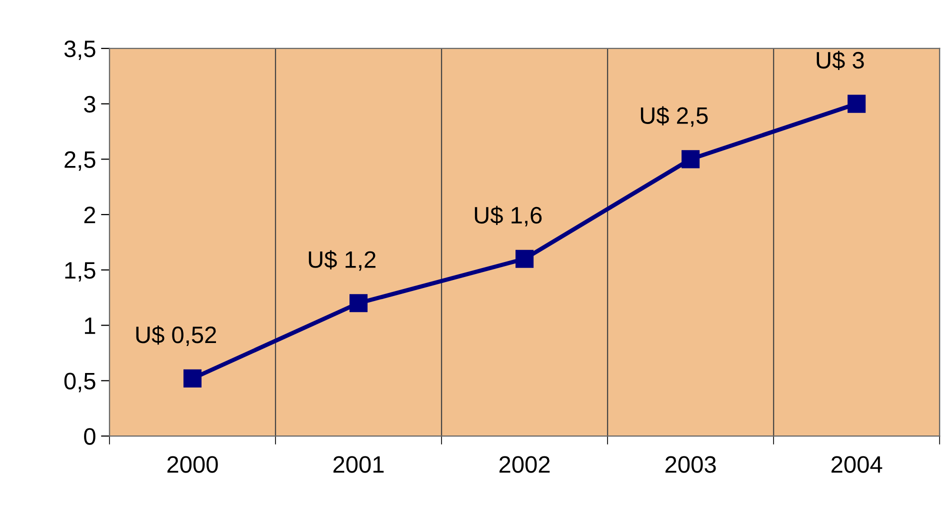  What do you see at coordinates (691, 464) in the screenshot?
I see `x-tick-label: 2003` at bounding box center [691, 464].